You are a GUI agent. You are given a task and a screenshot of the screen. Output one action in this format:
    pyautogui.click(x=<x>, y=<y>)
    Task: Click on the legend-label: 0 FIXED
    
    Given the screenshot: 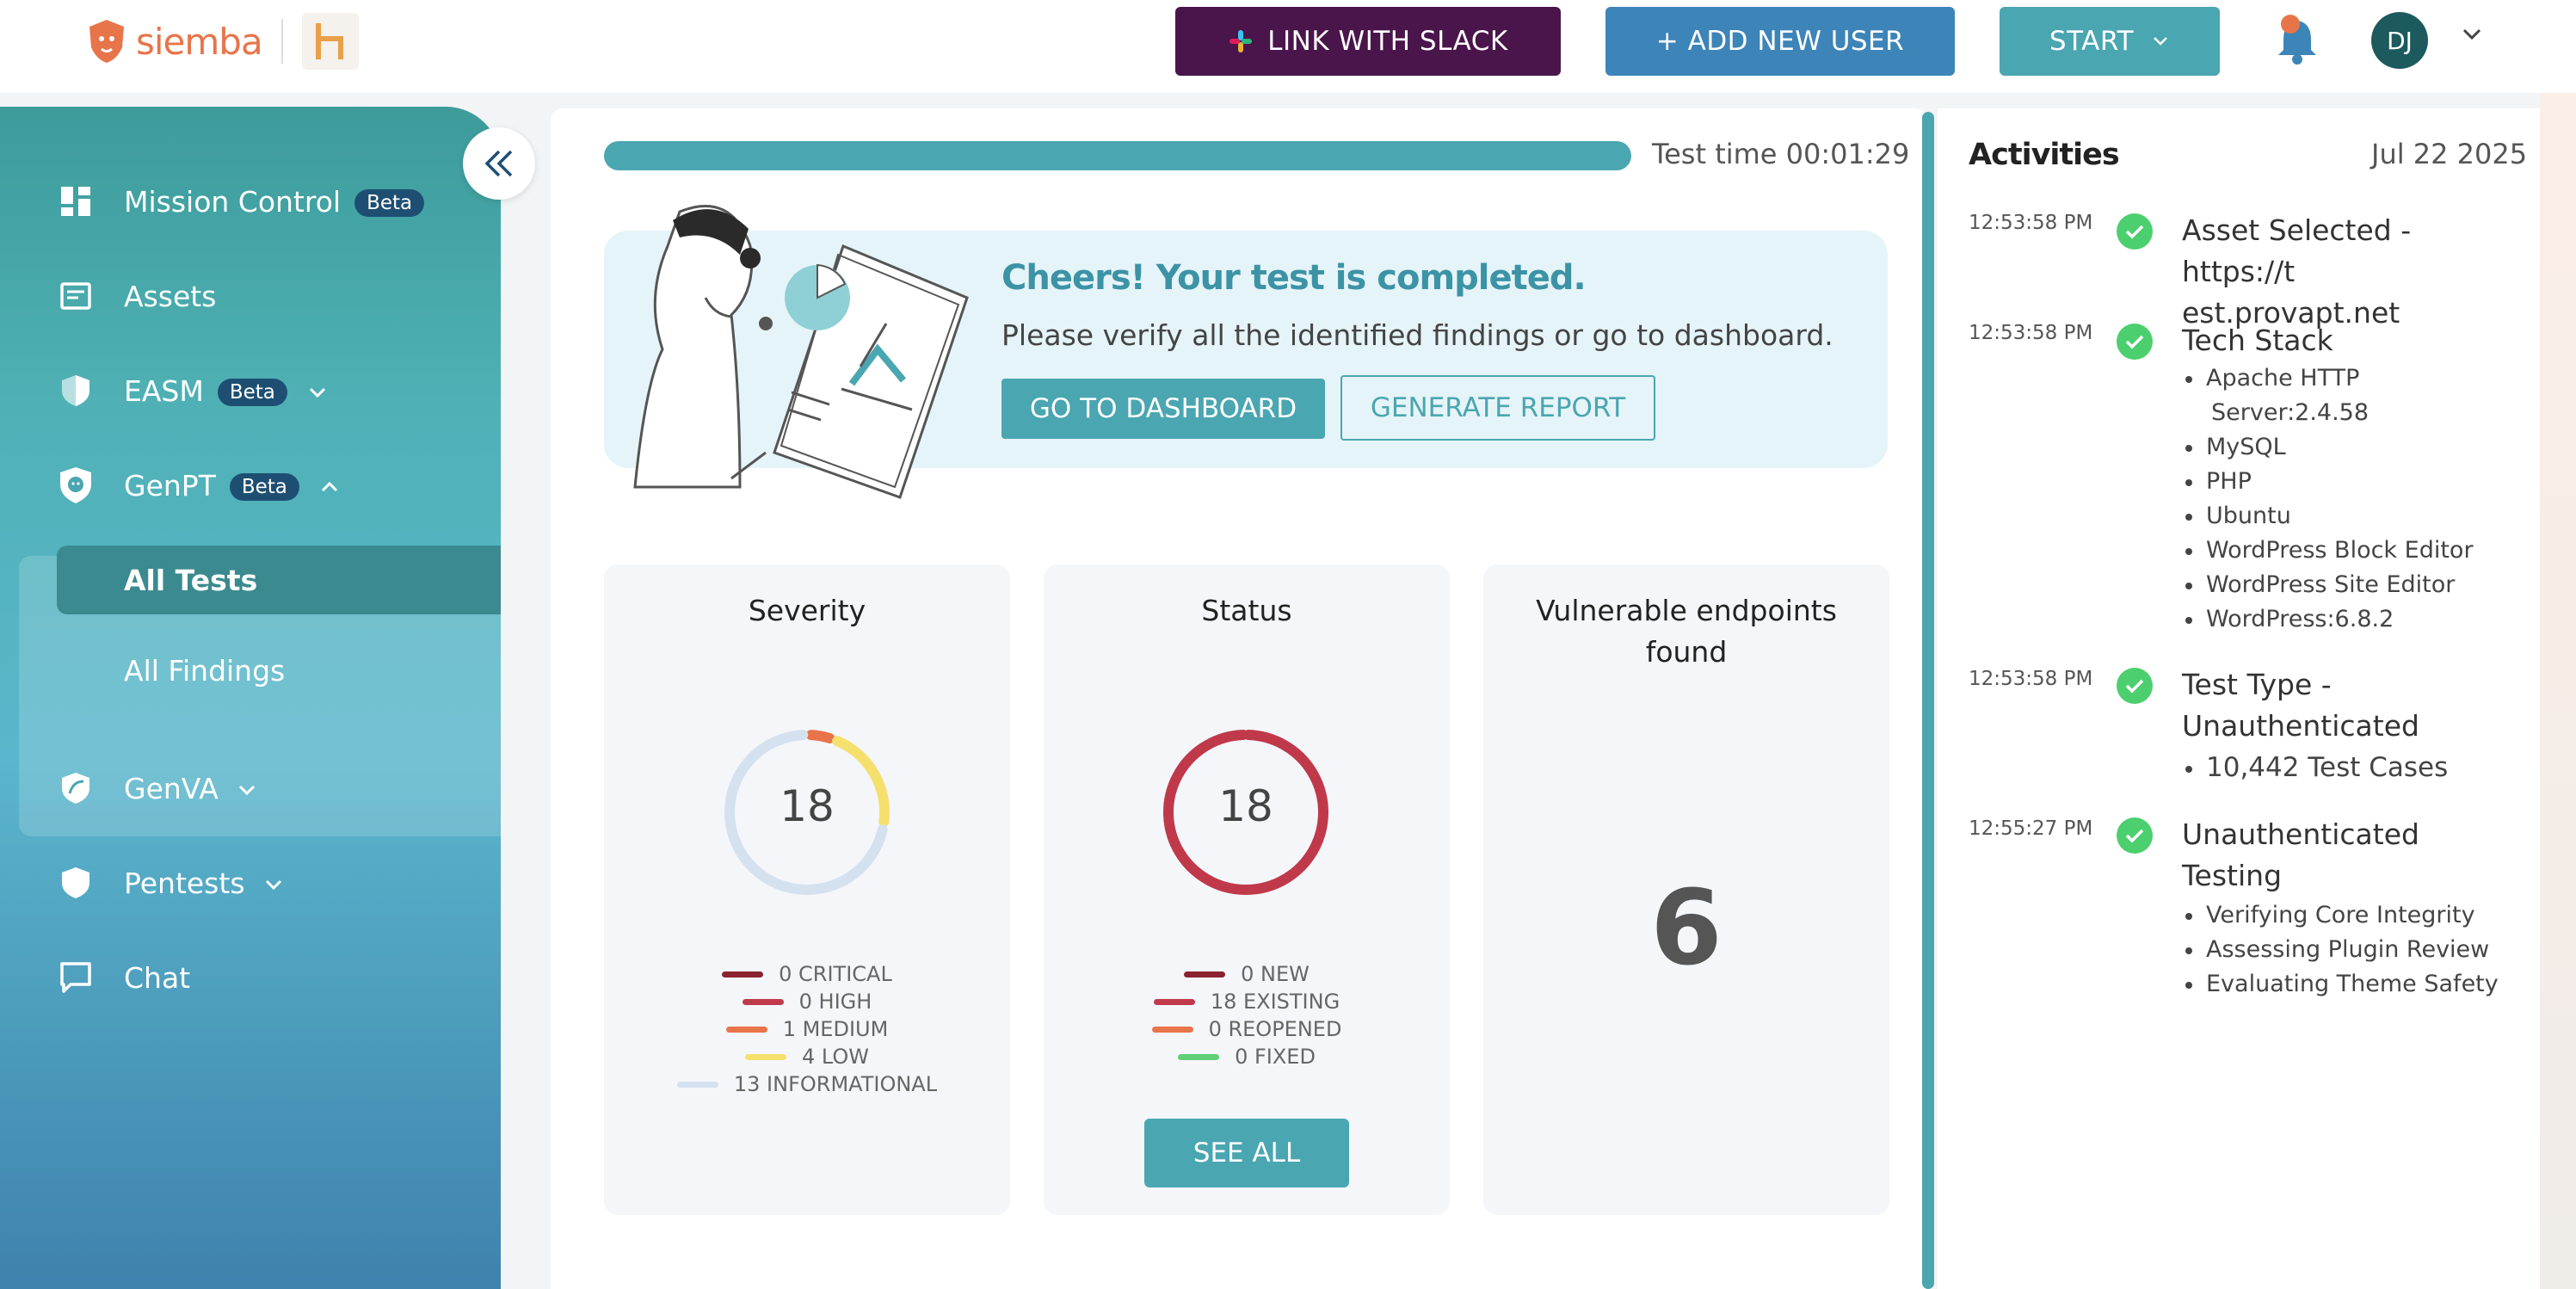 What is the action you would take?
    pyautogui.click(x=1275, y=1057)
    